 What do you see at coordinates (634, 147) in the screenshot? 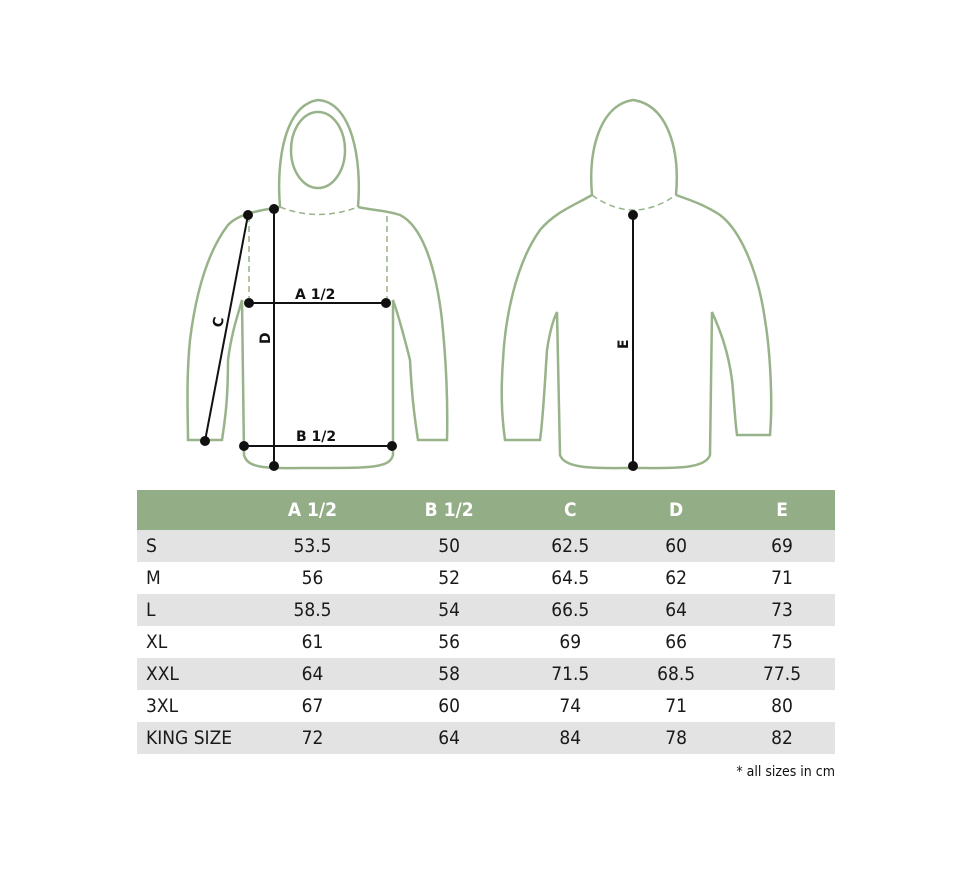
I see `back-hood` at bounding box center [634, 147].